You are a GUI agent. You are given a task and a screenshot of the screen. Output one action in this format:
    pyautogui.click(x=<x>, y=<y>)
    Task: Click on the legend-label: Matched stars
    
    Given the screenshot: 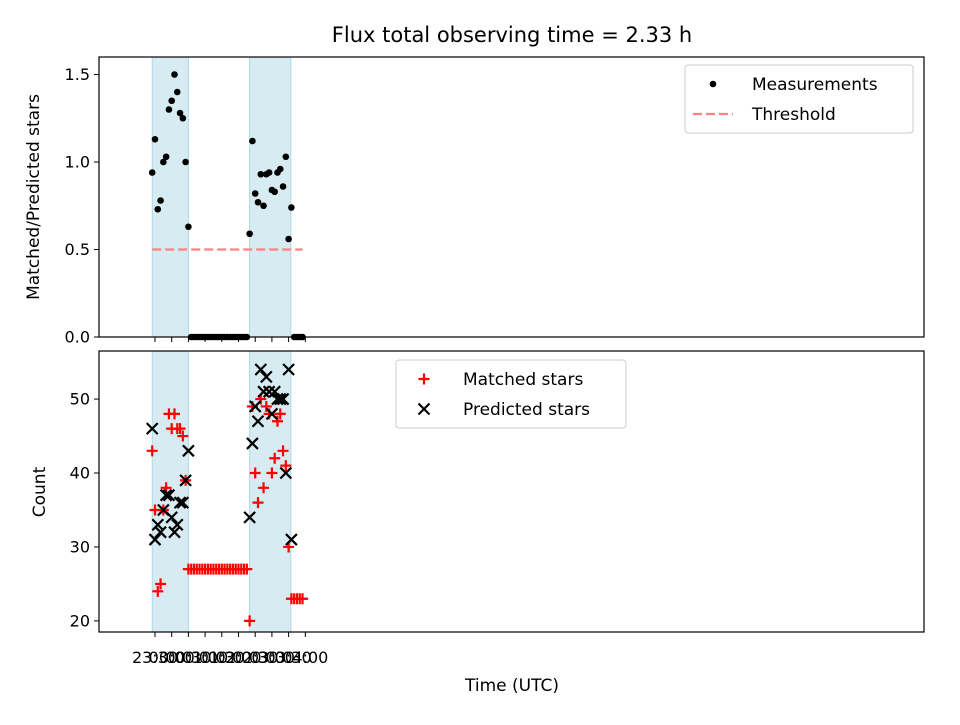 What is the action you would take?
    pyautogui.click(x=523, y=380)
    